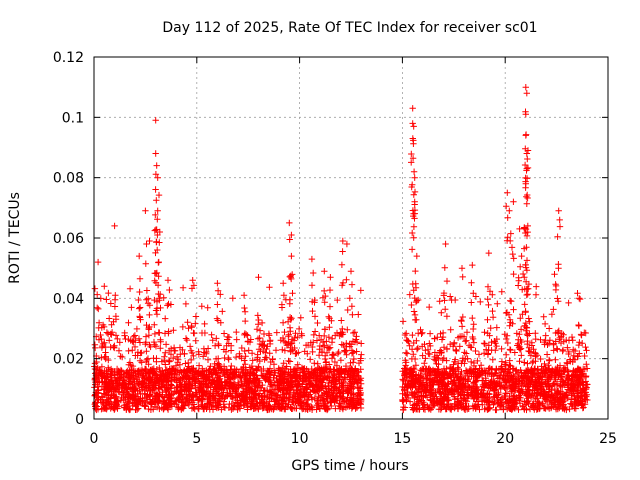 The image size is (640, 480). What do you see at coordinates (79, 420) in the screenshot?
I see `y-tick-label: 0` at bounding box center [79, 420].